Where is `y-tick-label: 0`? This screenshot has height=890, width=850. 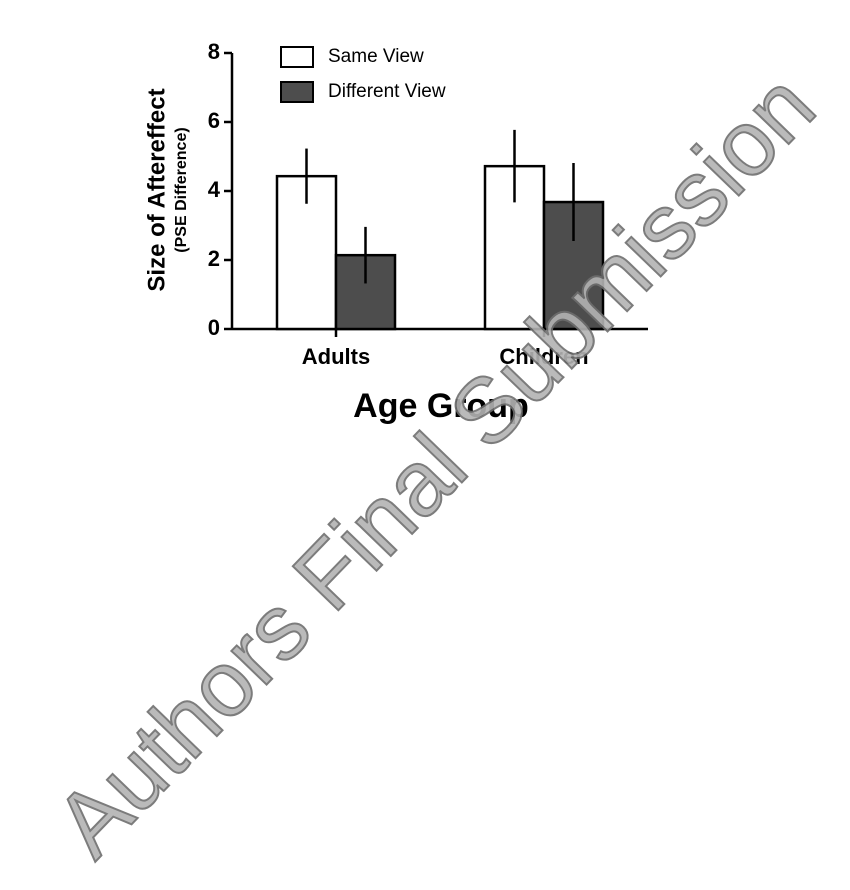 y-tick-label: 0 is located at coordinates (214, 327).